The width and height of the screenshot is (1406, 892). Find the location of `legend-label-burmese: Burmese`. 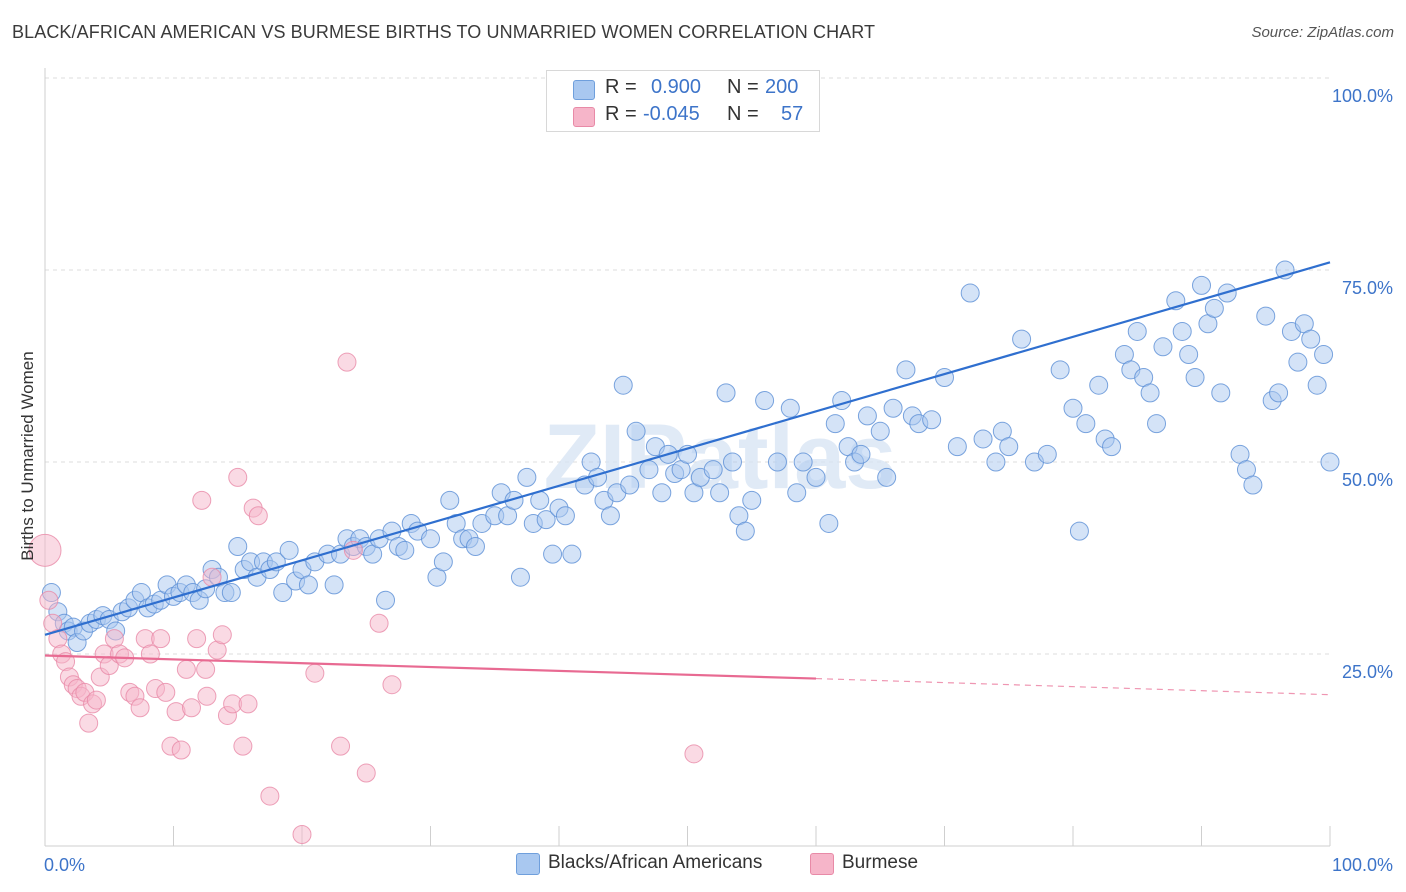

legend-label-burmese: Burmese is located at coordinates (880, 862).